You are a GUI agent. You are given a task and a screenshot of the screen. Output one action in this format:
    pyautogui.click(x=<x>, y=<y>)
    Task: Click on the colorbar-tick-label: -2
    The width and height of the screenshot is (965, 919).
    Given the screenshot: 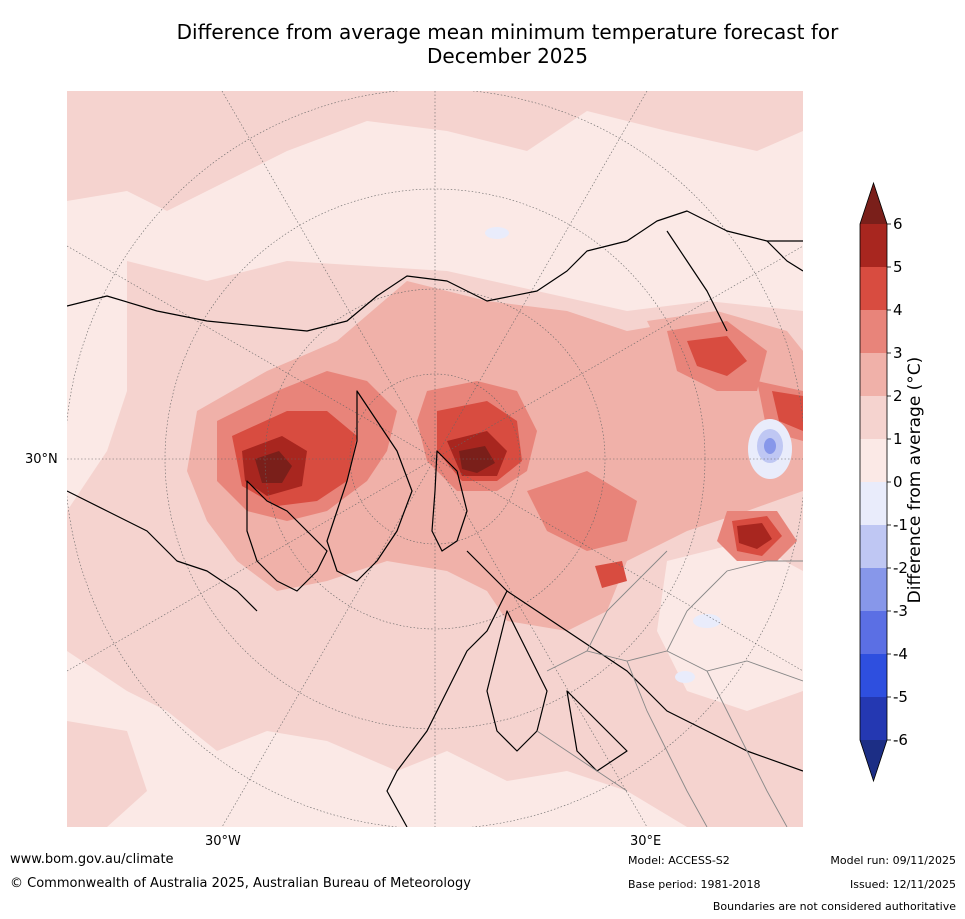 What is the action you would take?
    pyautogui.click(x=900, y=568)
    